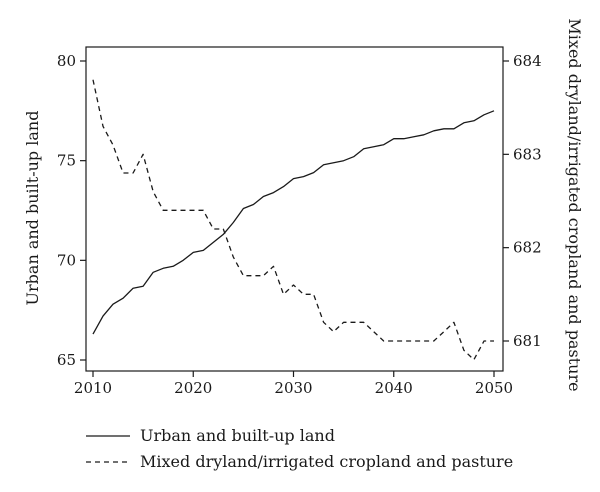 This screenshot has height=492, width=600. I want to click on x-tick-label: 2050, so click(494, 388).